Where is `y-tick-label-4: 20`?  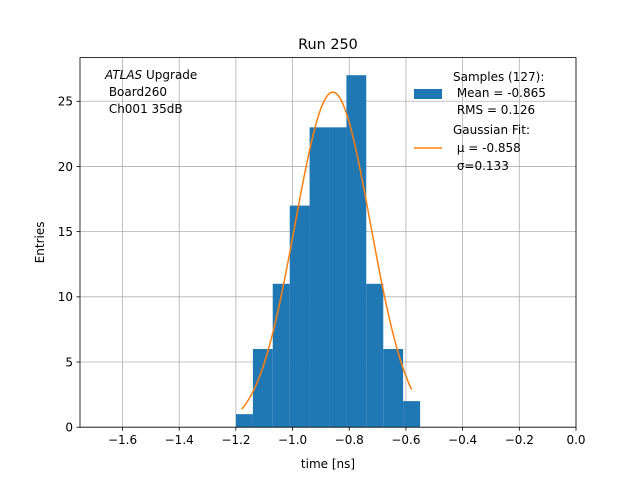
y-tick-label-4: 20 is located at coordinates (65, 167).